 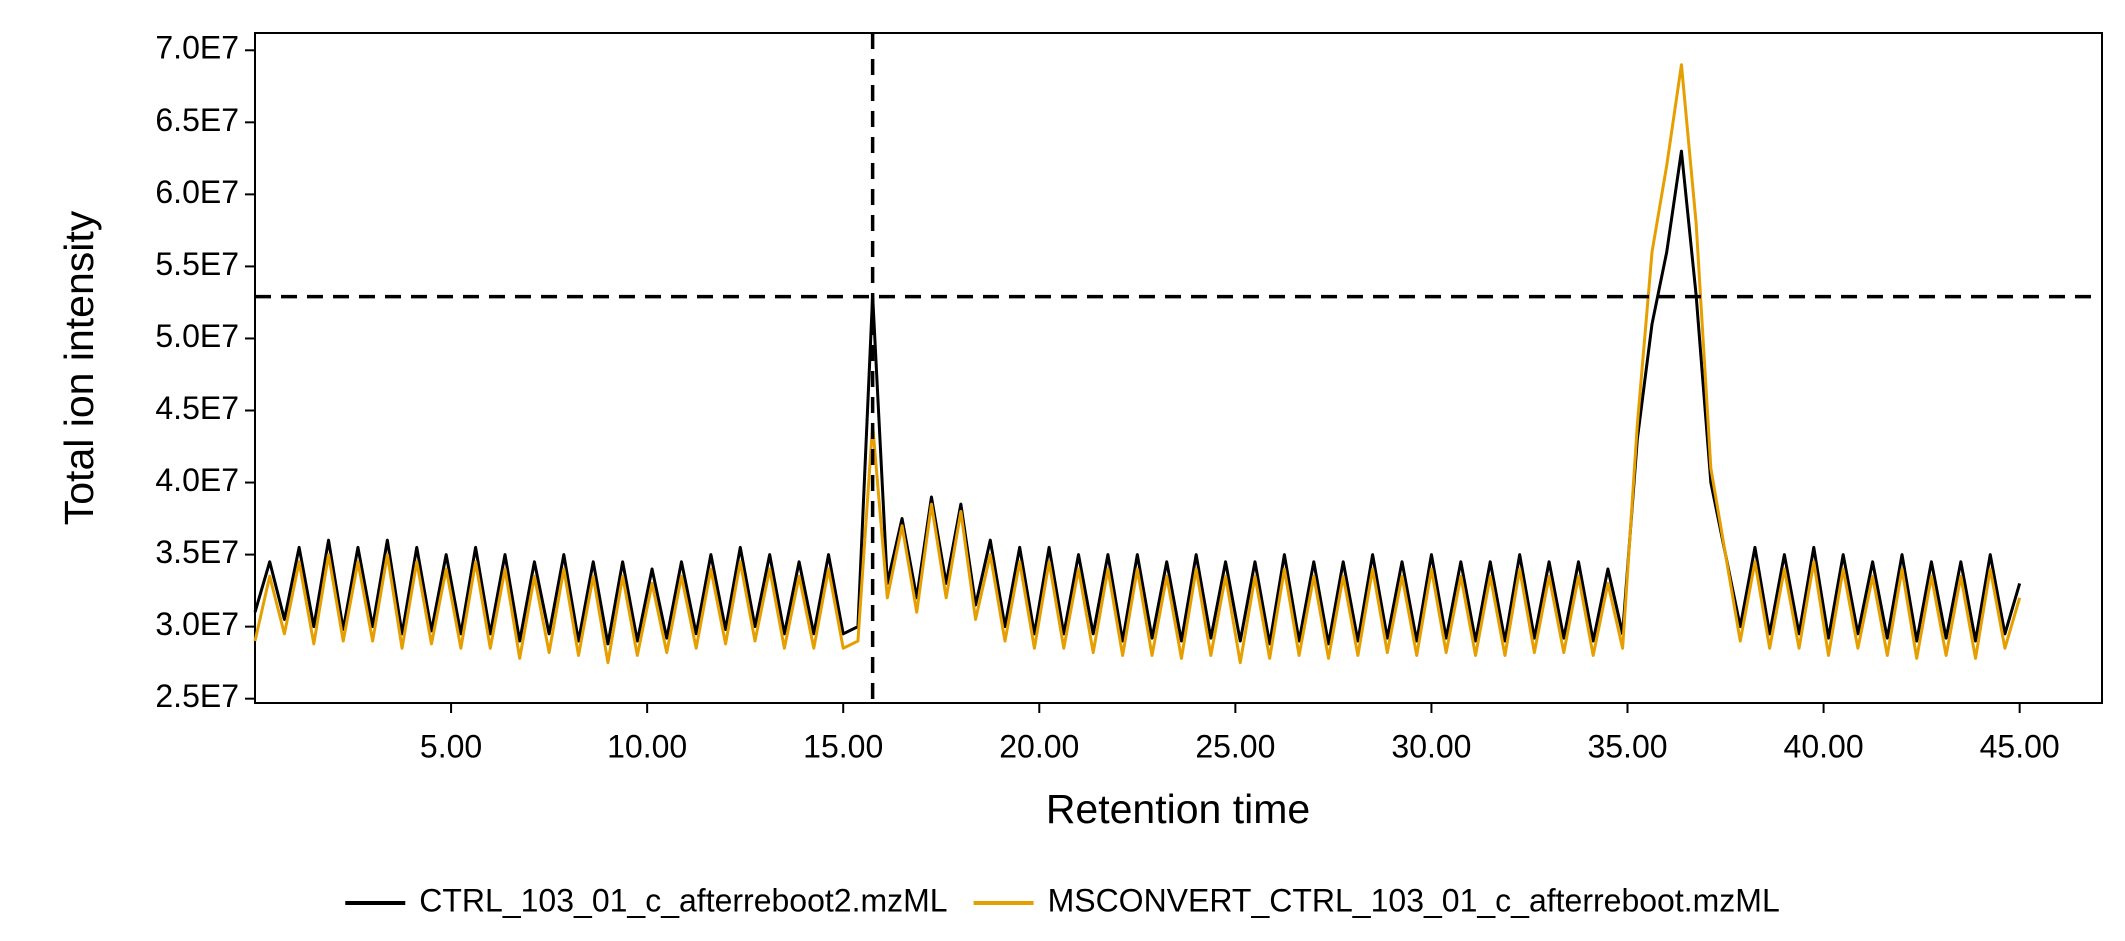 What do you see at coordinates (197, 192) in the screenshot?
I see `y-tick-label: 6.0E7` at bounding box center [197, 192].